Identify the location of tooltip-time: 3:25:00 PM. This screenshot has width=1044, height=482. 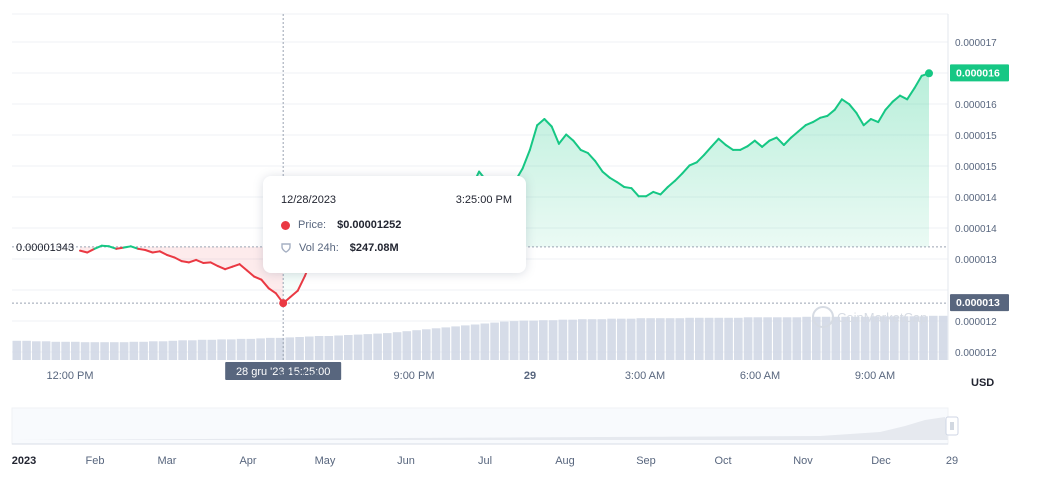
(483, 200).